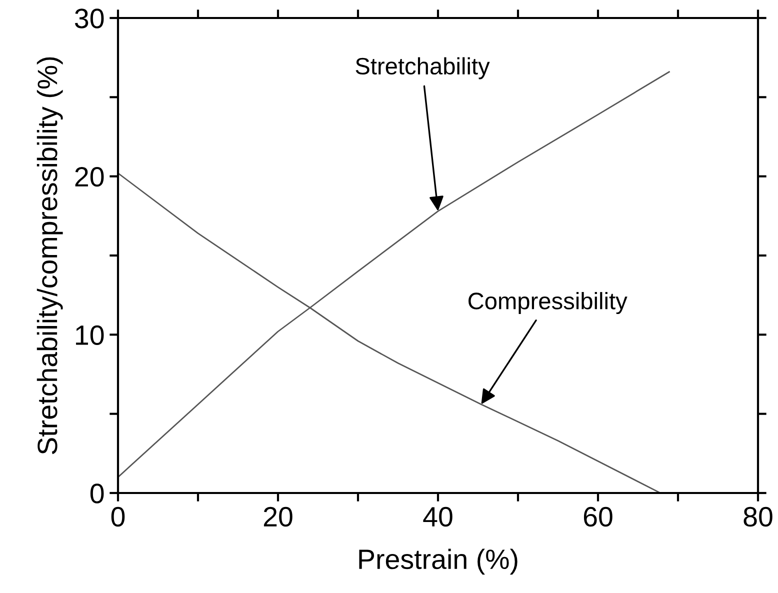 This screenshot has width=778, height=593. I want to click on y-tick-label: 30, so click(89, 18).